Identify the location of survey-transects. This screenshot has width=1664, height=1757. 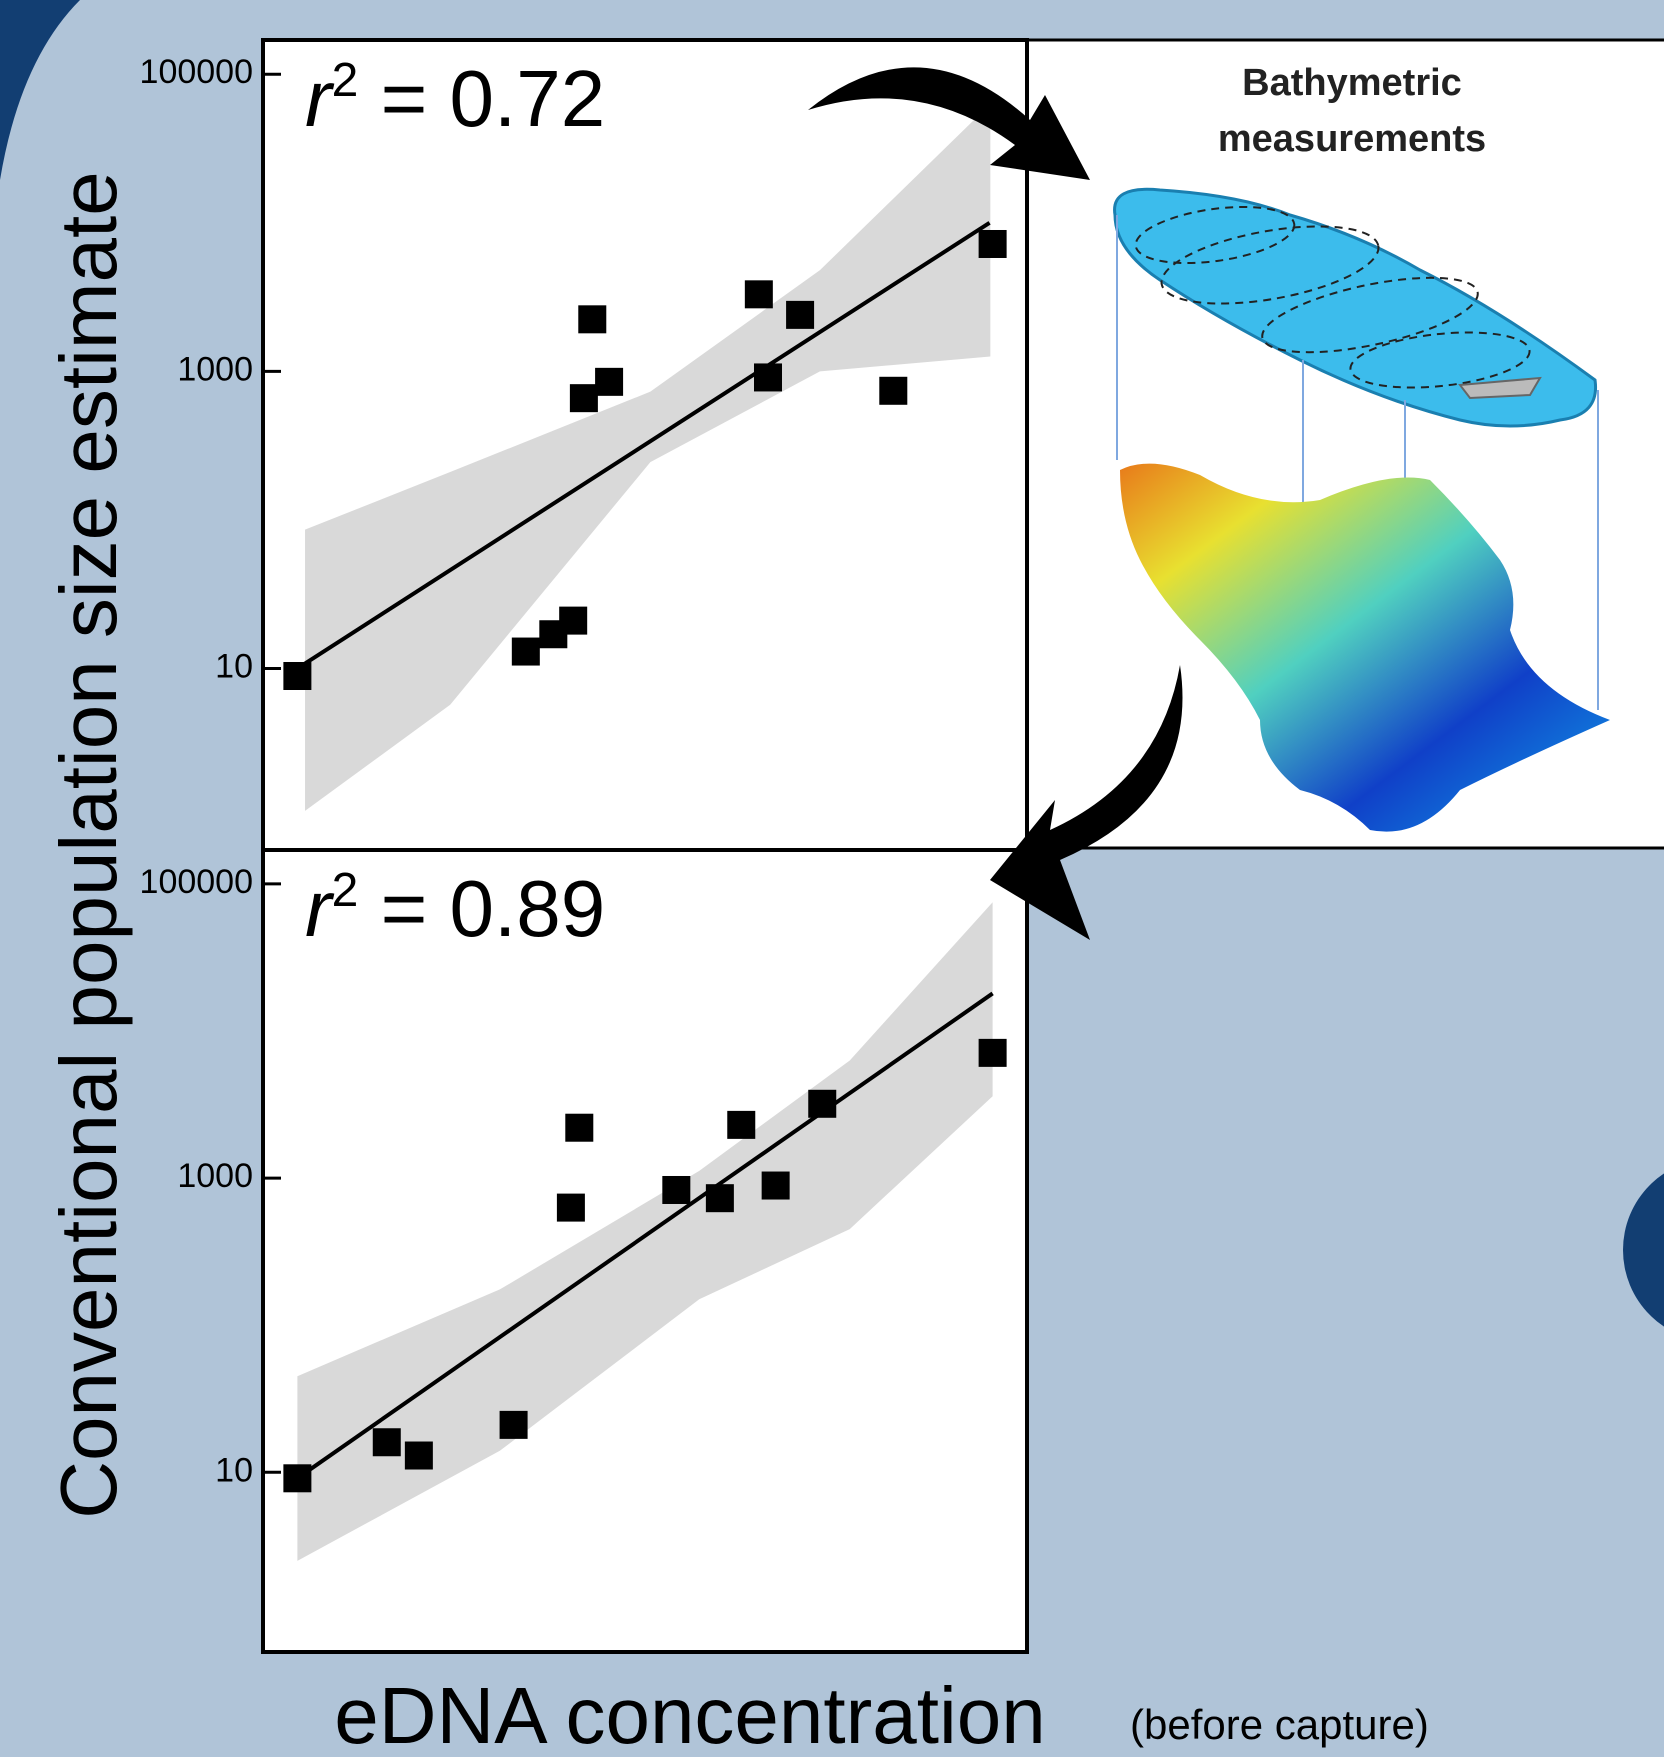
(1332, 297).